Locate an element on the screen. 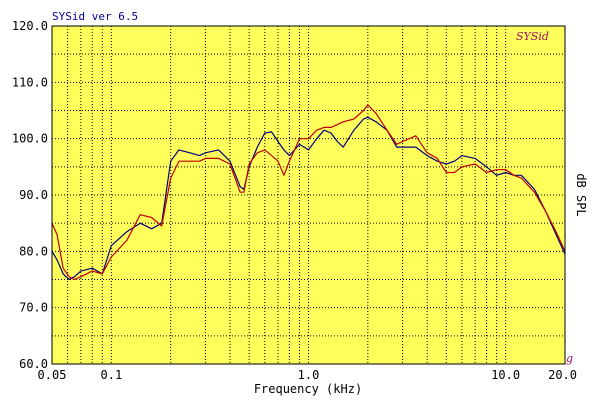 This screenshot has height=406, width=595. corner-mark: g is located at coordinates (569, 358).